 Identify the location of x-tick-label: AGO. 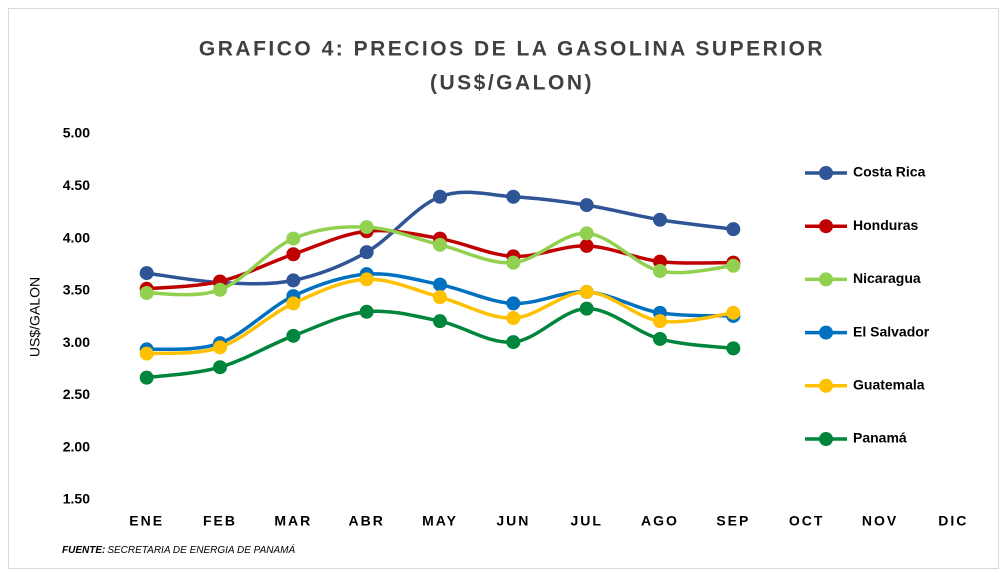
(660, 521).